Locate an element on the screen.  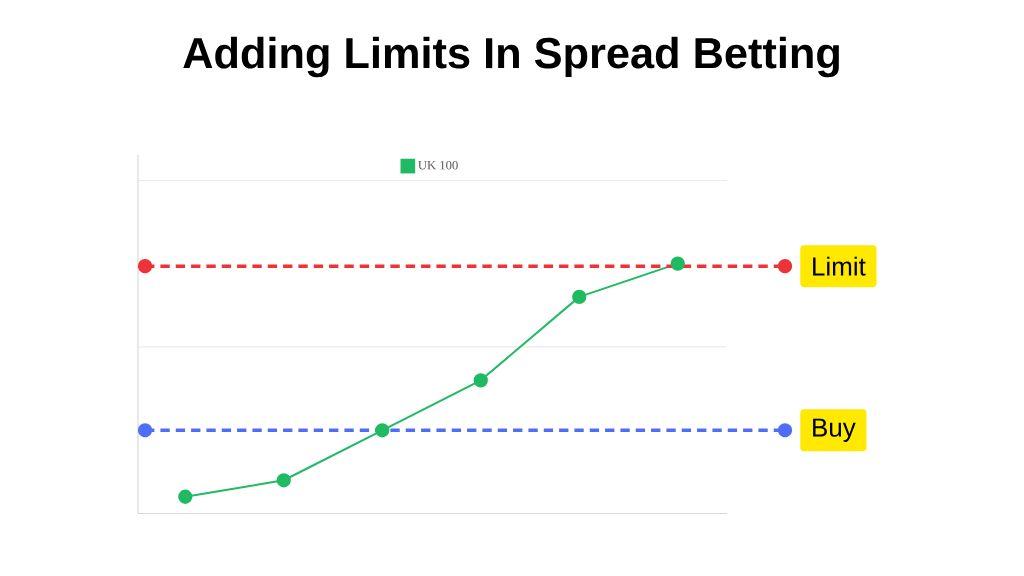
chart-title: Adding Limits In Spread Betting is located at coordinates (511, 57).